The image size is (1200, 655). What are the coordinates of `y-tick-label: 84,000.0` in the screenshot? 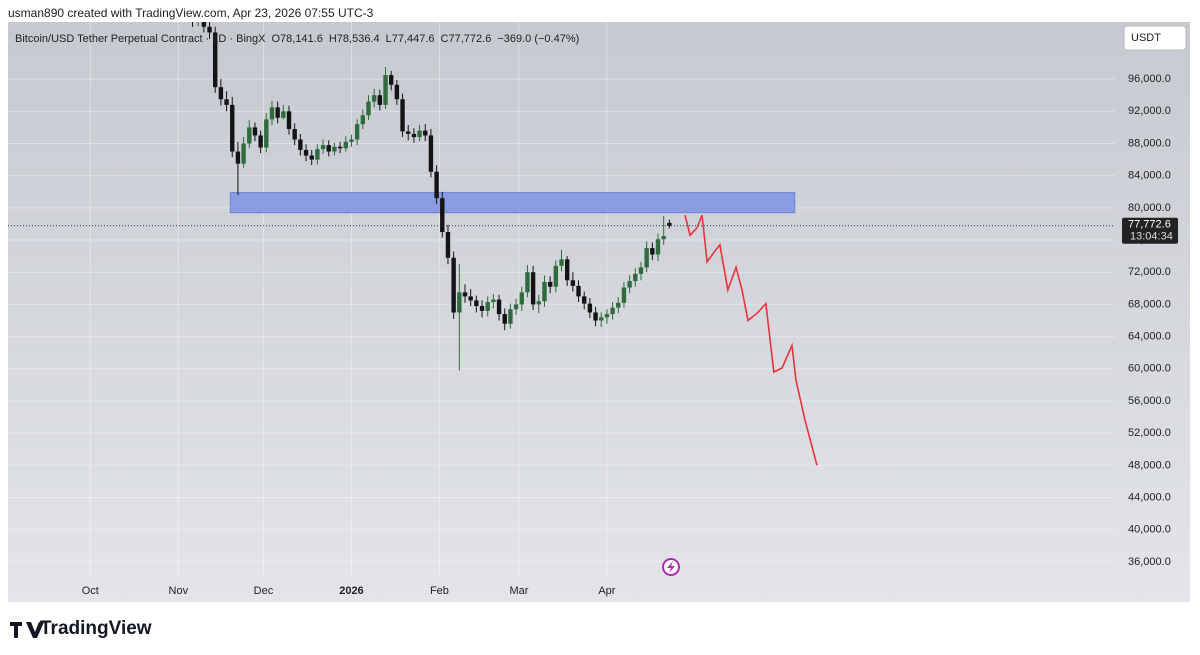 It's located at (1149, 176).